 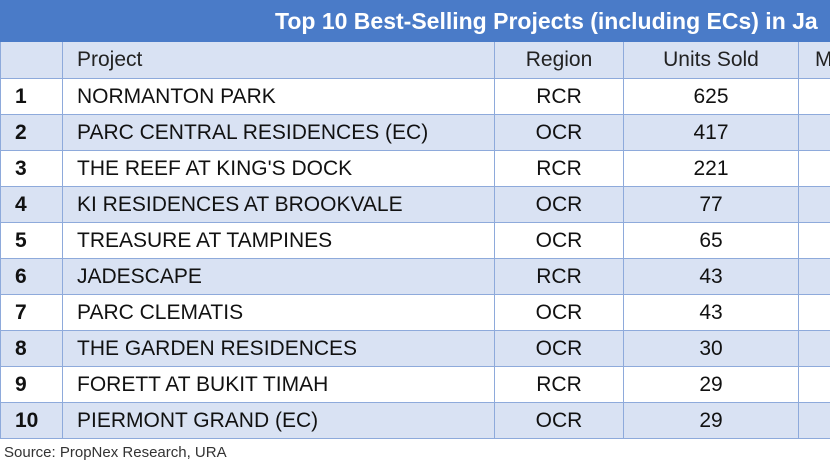 I want to click on units-sold-cell: 221, so click(x=711, y=168).